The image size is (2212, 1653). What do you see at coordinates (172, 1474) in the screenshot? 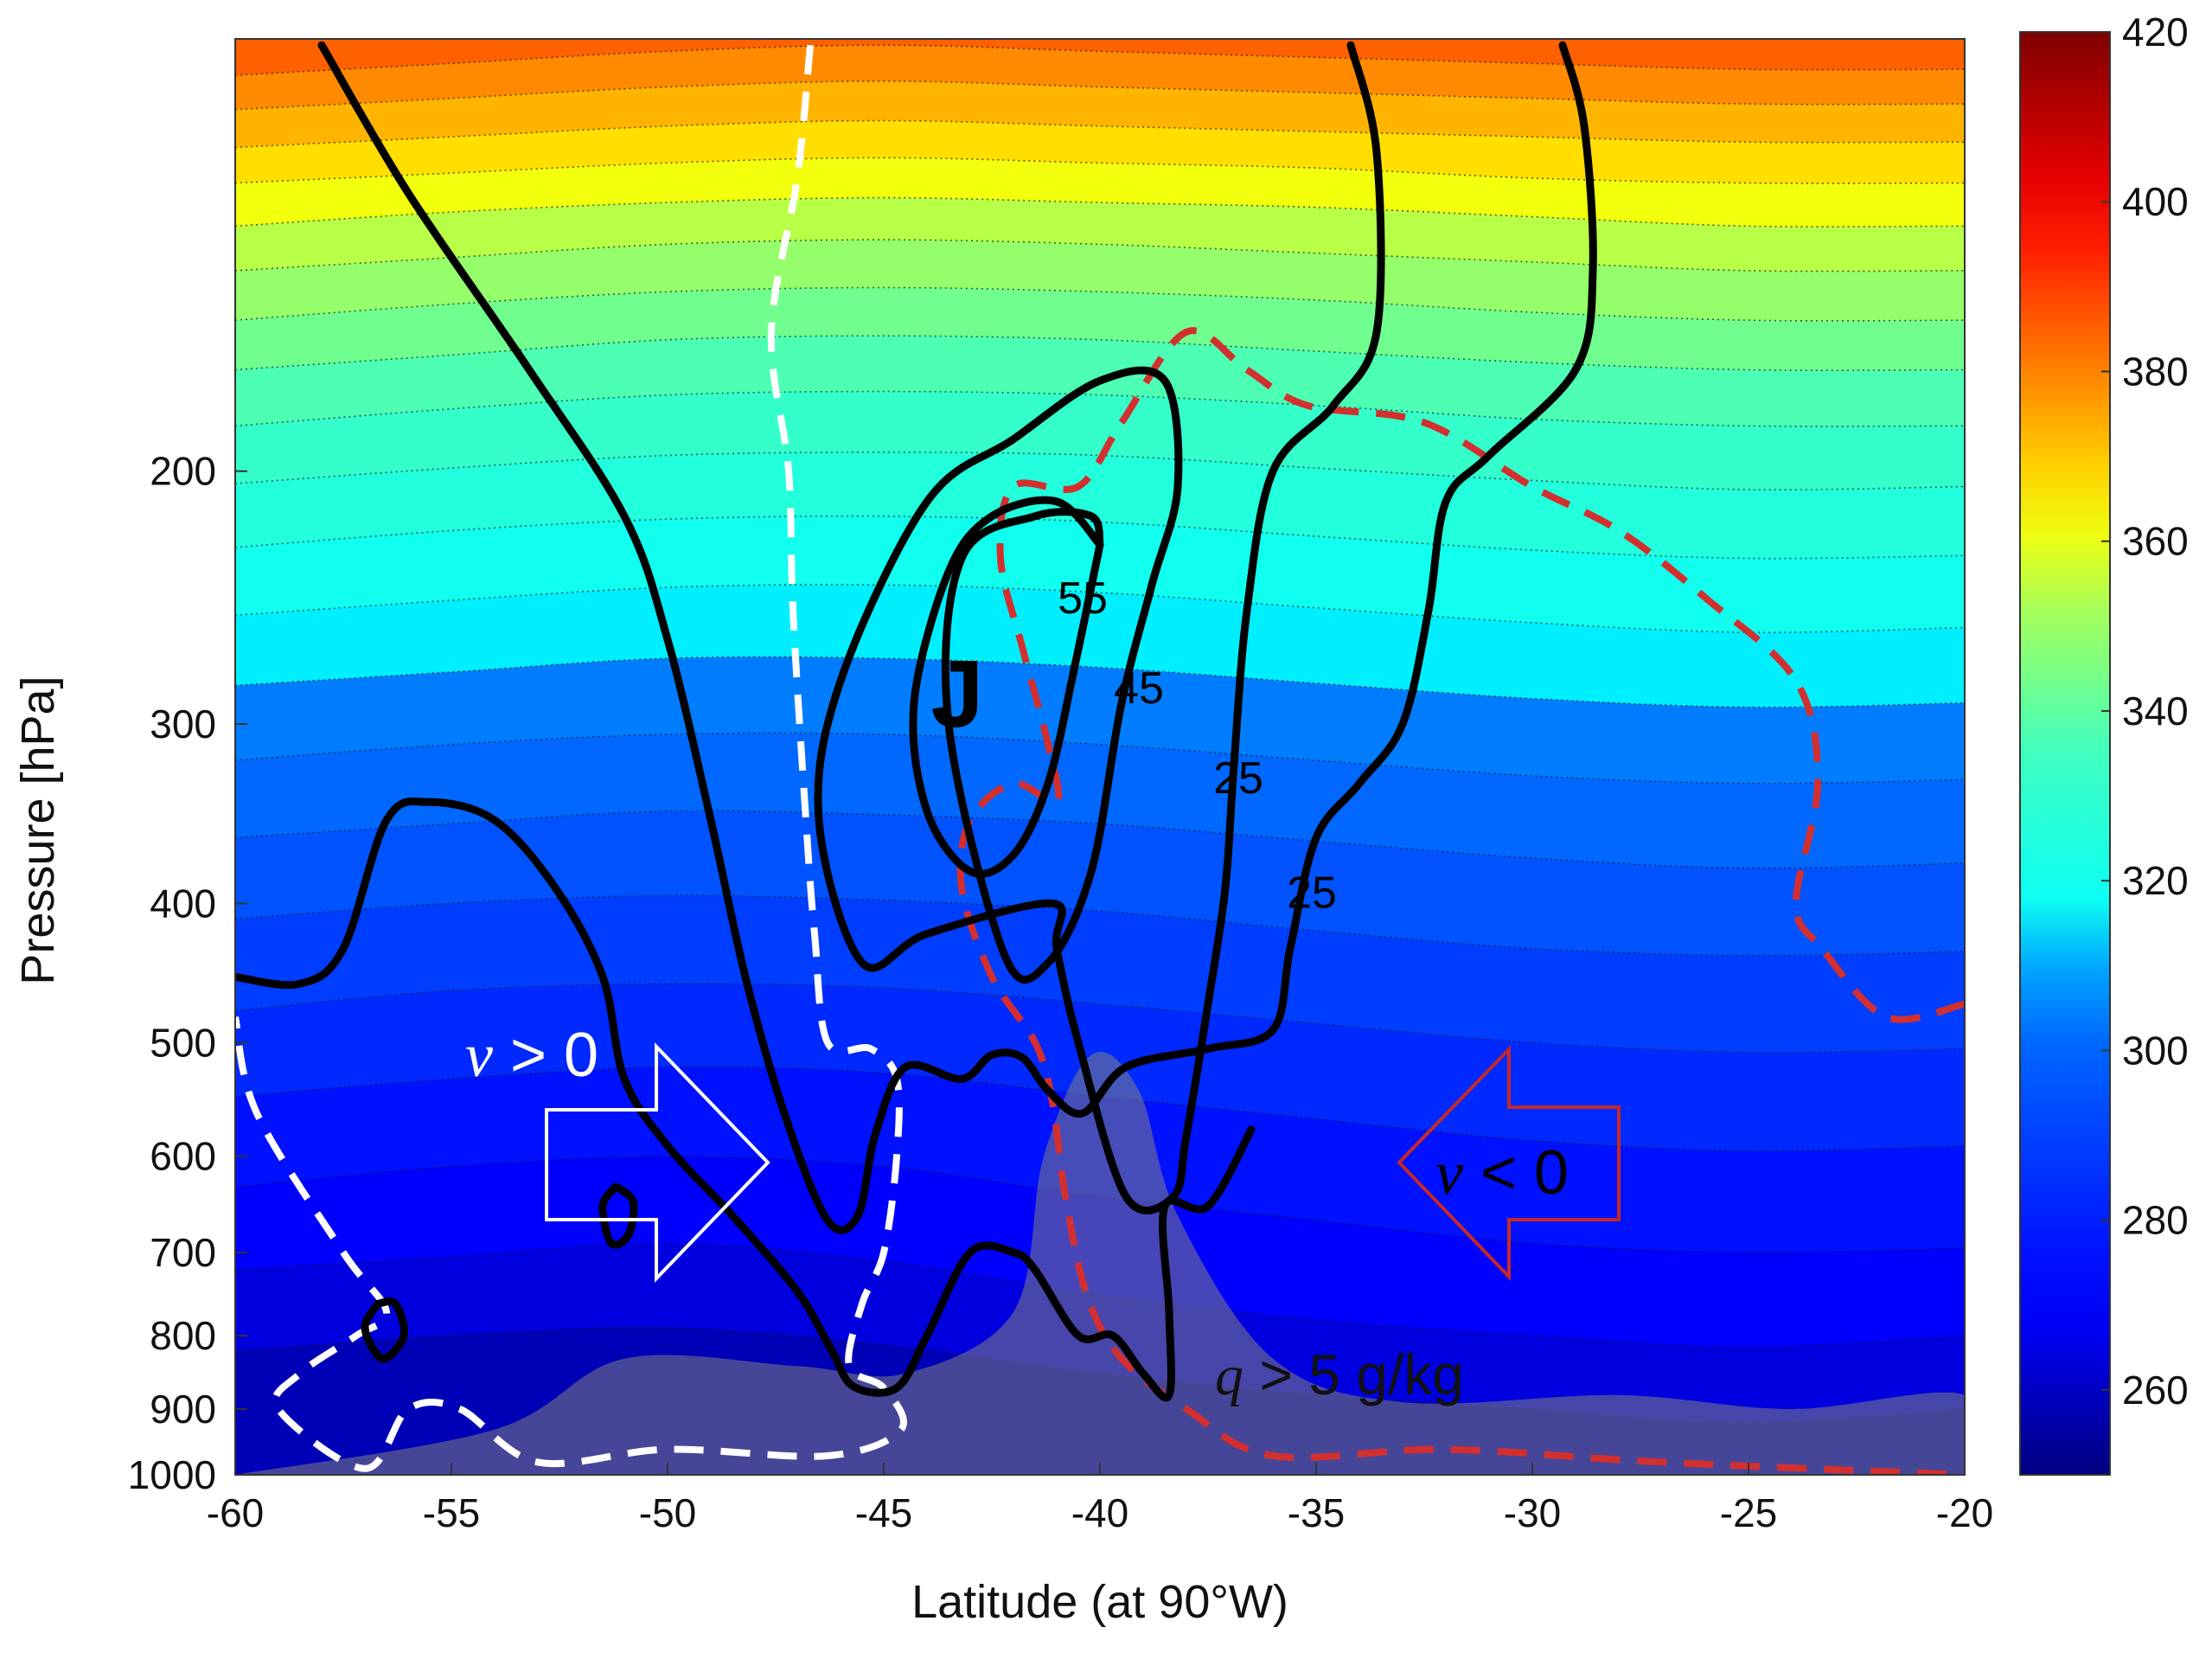
I see `y-tick-label: 1000` at bounding box center [172, 1474].